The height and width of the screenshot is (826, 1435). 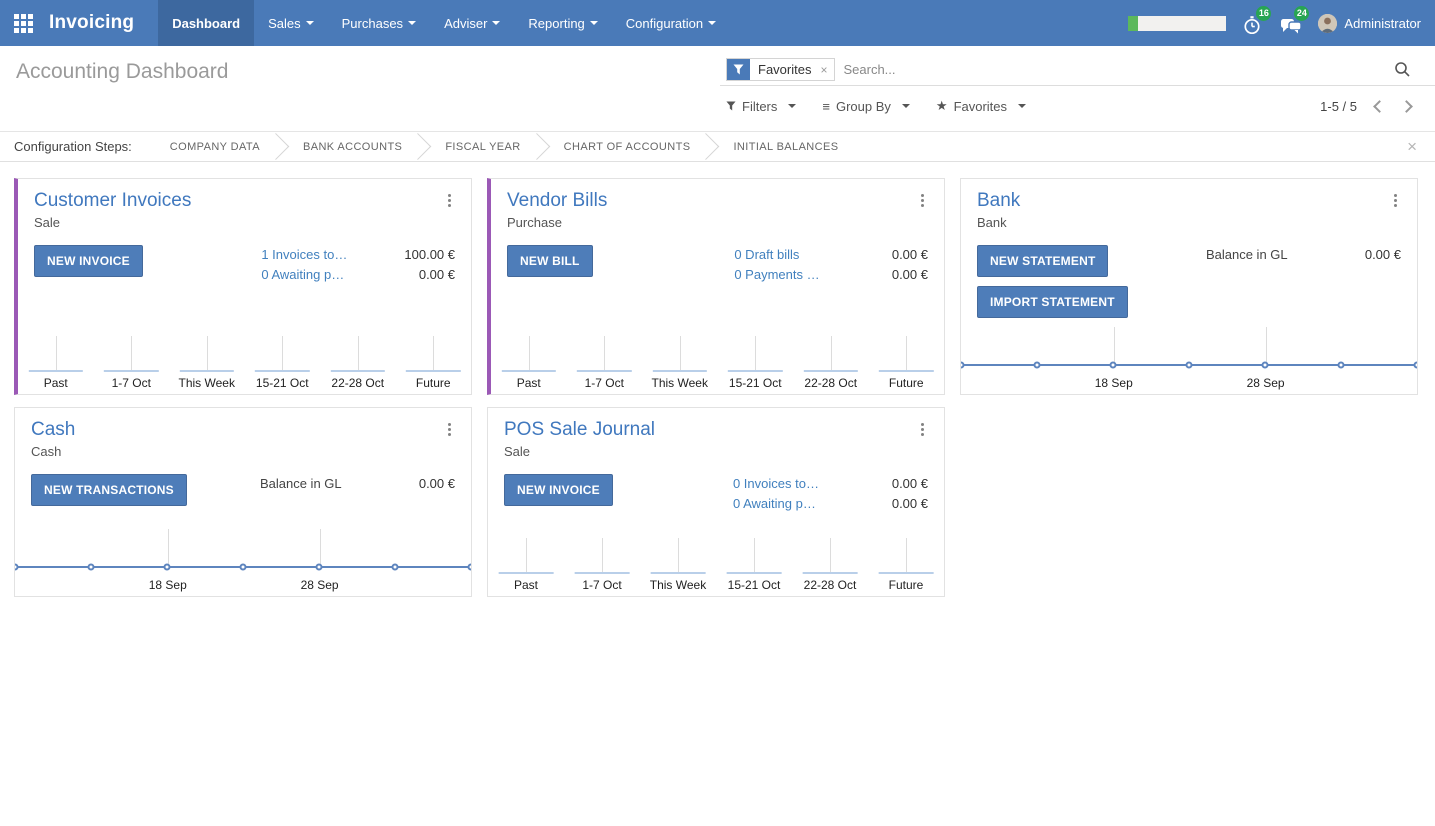 What do you see at coordinates (483, 146) in the screenshot?
I see `step-fiscal-year: FISCAL YEAR` at bounding box center [483, 146].